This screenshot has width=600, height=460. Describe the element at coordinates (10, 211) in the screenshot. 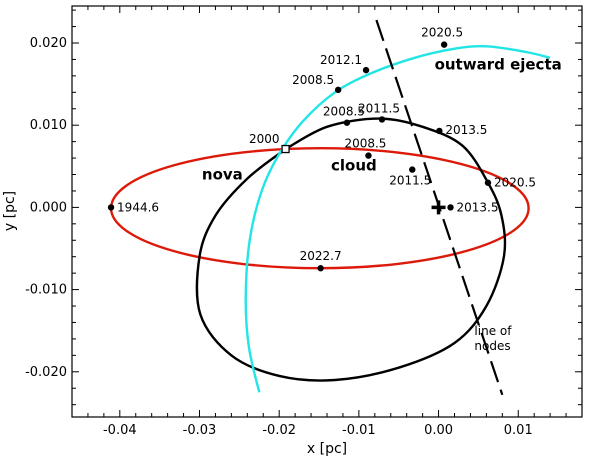

I see `y-axis-title: y [pc]` at that location.